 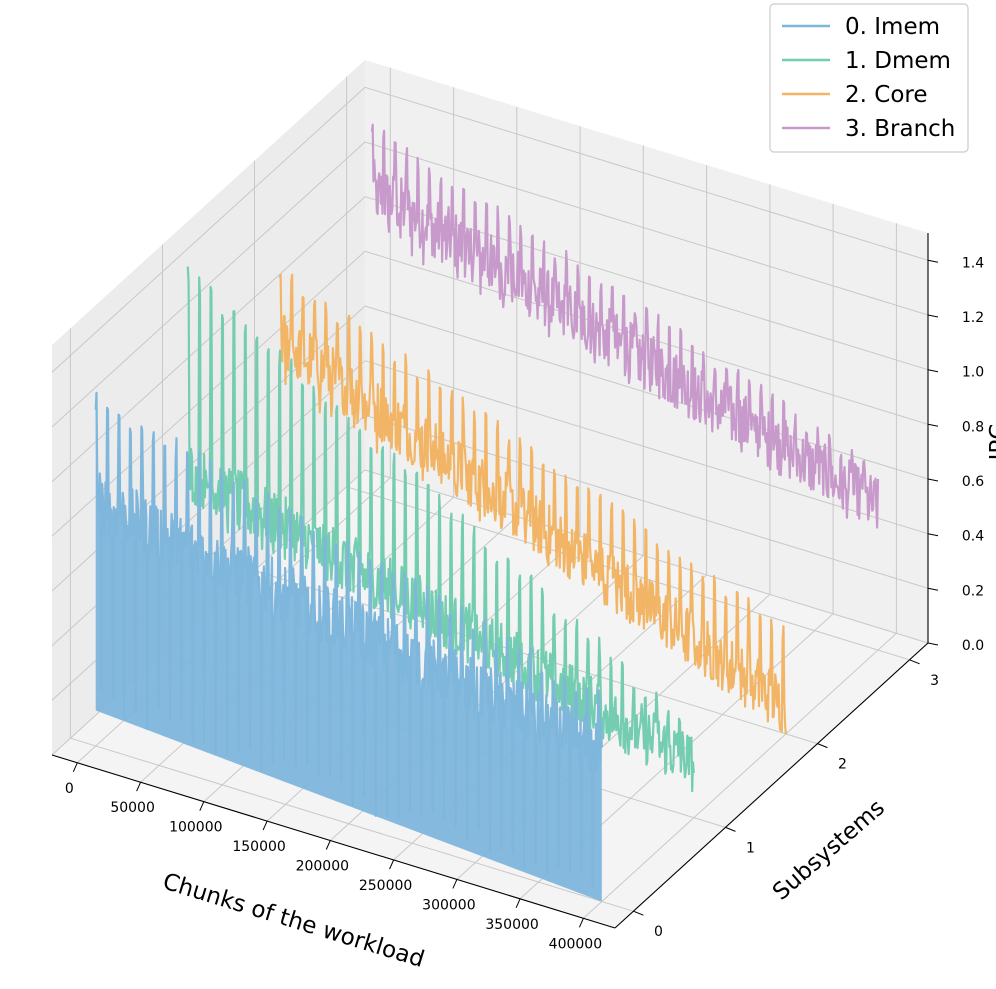 I want to click on legend: 0. Imem 1. Dmem 2. Core 3. Branch, so click(x=869, y=78).